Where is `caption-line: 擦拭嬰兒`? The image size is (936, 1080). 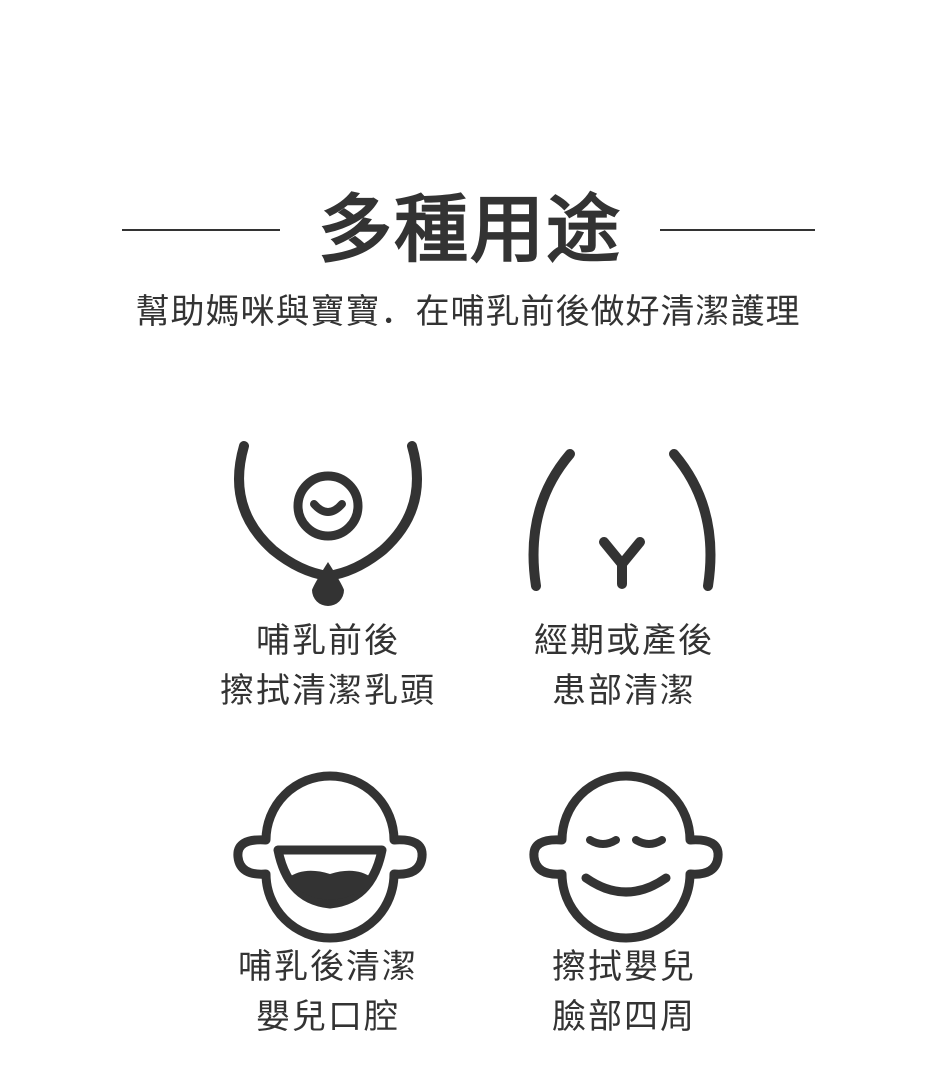 caption-line: 擦拭嬰兒 is located at coordinates (624, 967).